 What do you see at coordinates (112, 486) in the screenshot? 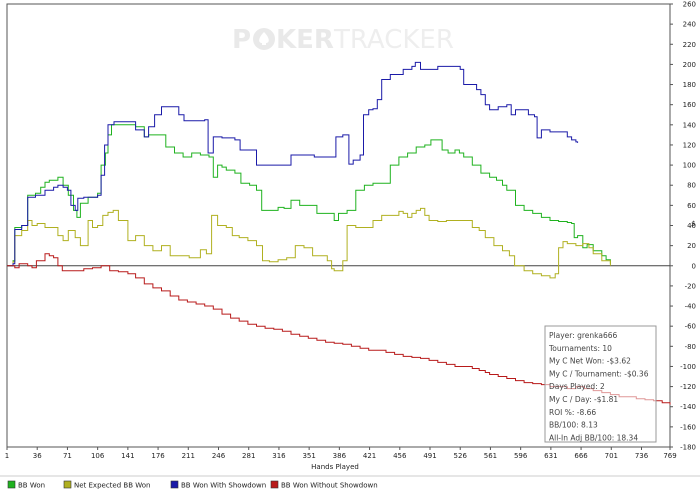
I see `legend-label: Net Expected BB Won` at bounding box center [112, 486].